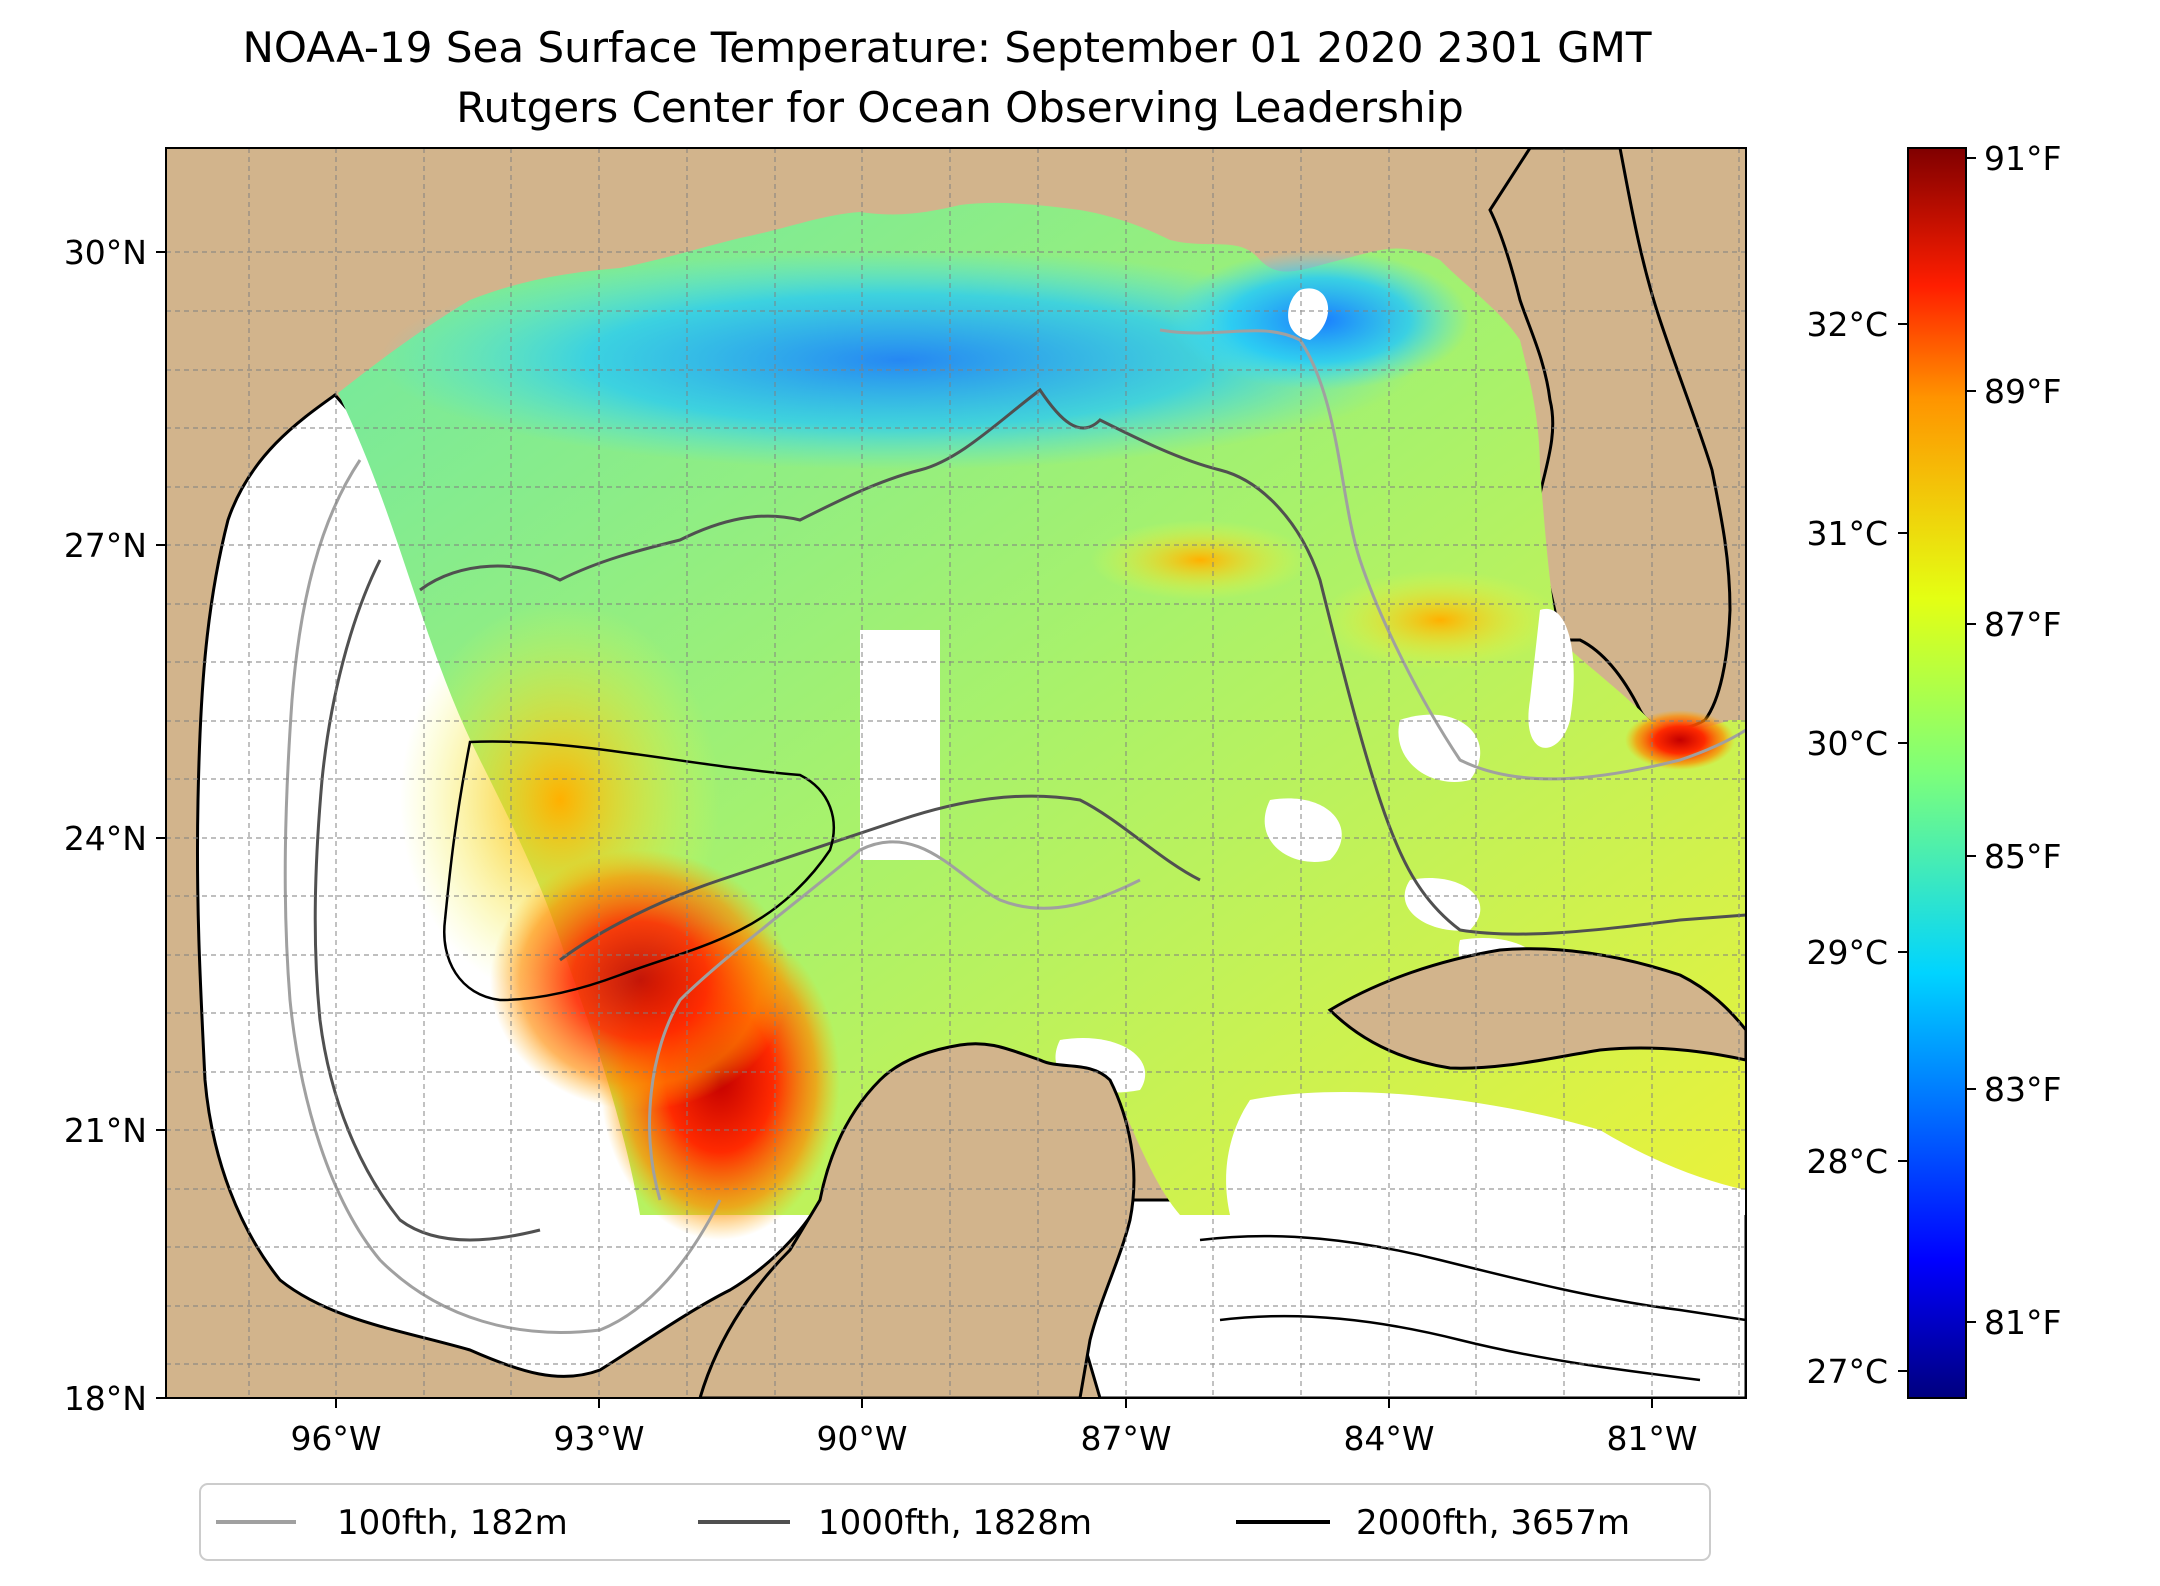 This screenshot has width=2160, height=1586. Describe the element at coordinates (1847, 533) in the screenshot. I see `cb-c-31: 31°C` at that location.